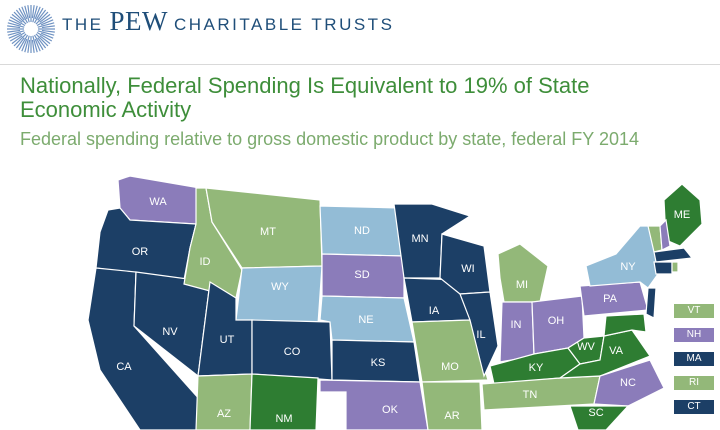  I want to click on state-label-NE: NE, so click(365, 320).